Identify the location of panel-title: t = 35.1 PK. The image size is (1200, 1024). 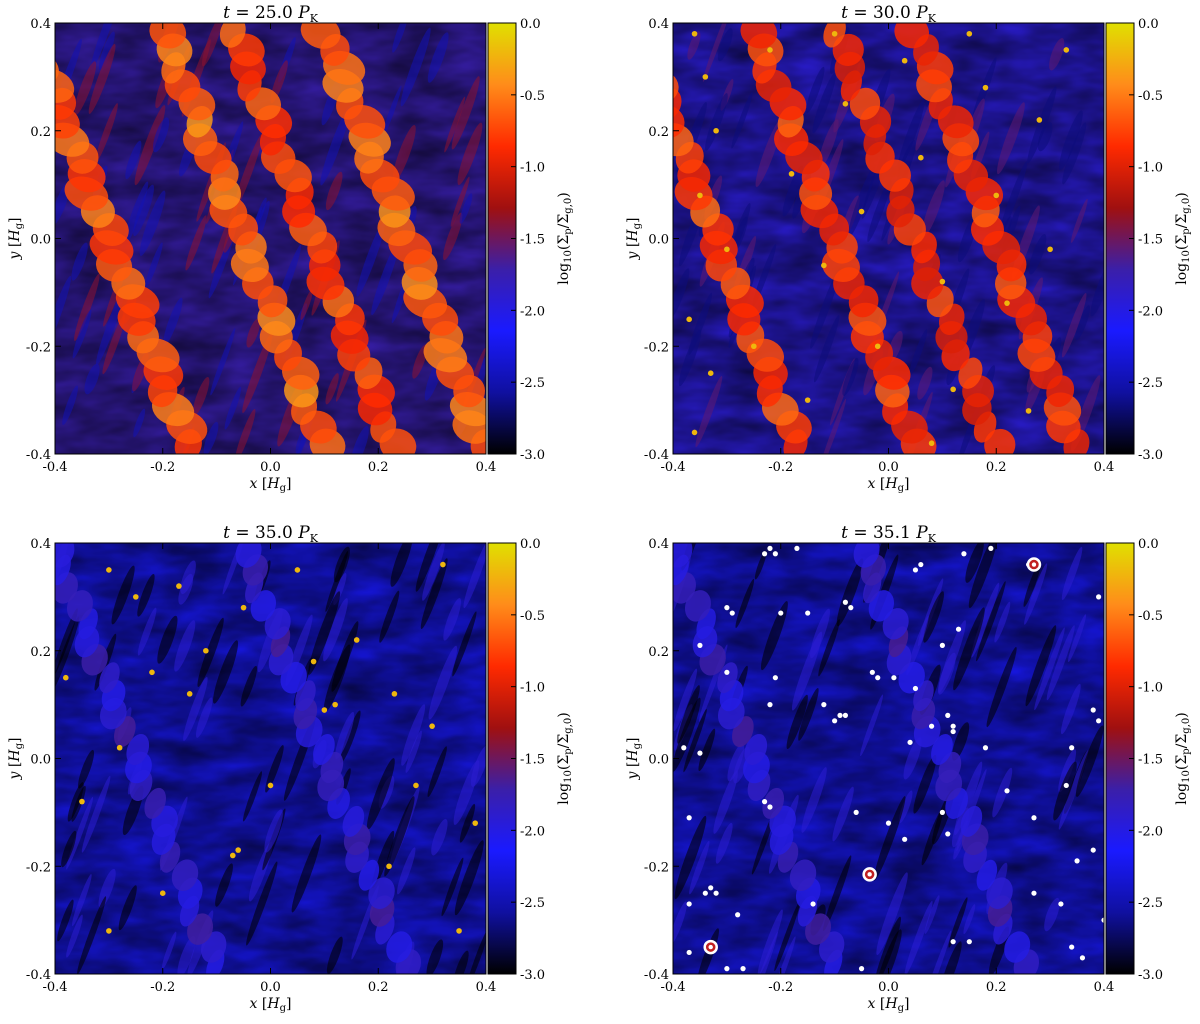
(889, 534).